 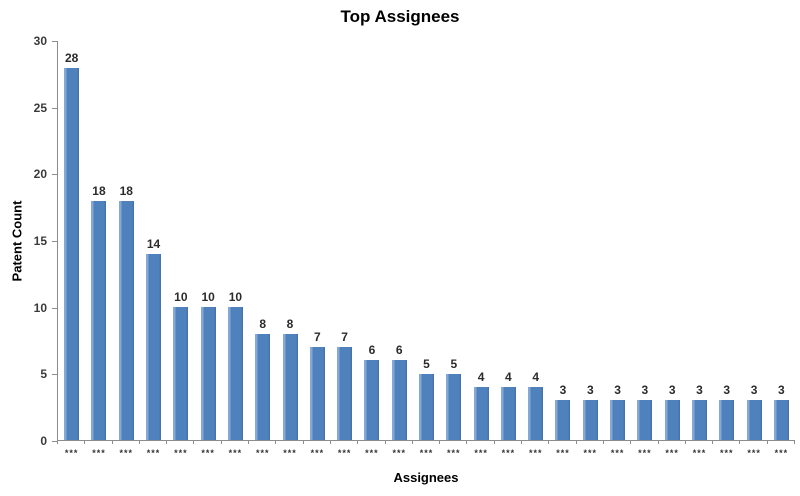 What do you see at coordinates (371, 240) in the screenshot?
I see `bar-cell: 6` at bounding box center [371, 240].